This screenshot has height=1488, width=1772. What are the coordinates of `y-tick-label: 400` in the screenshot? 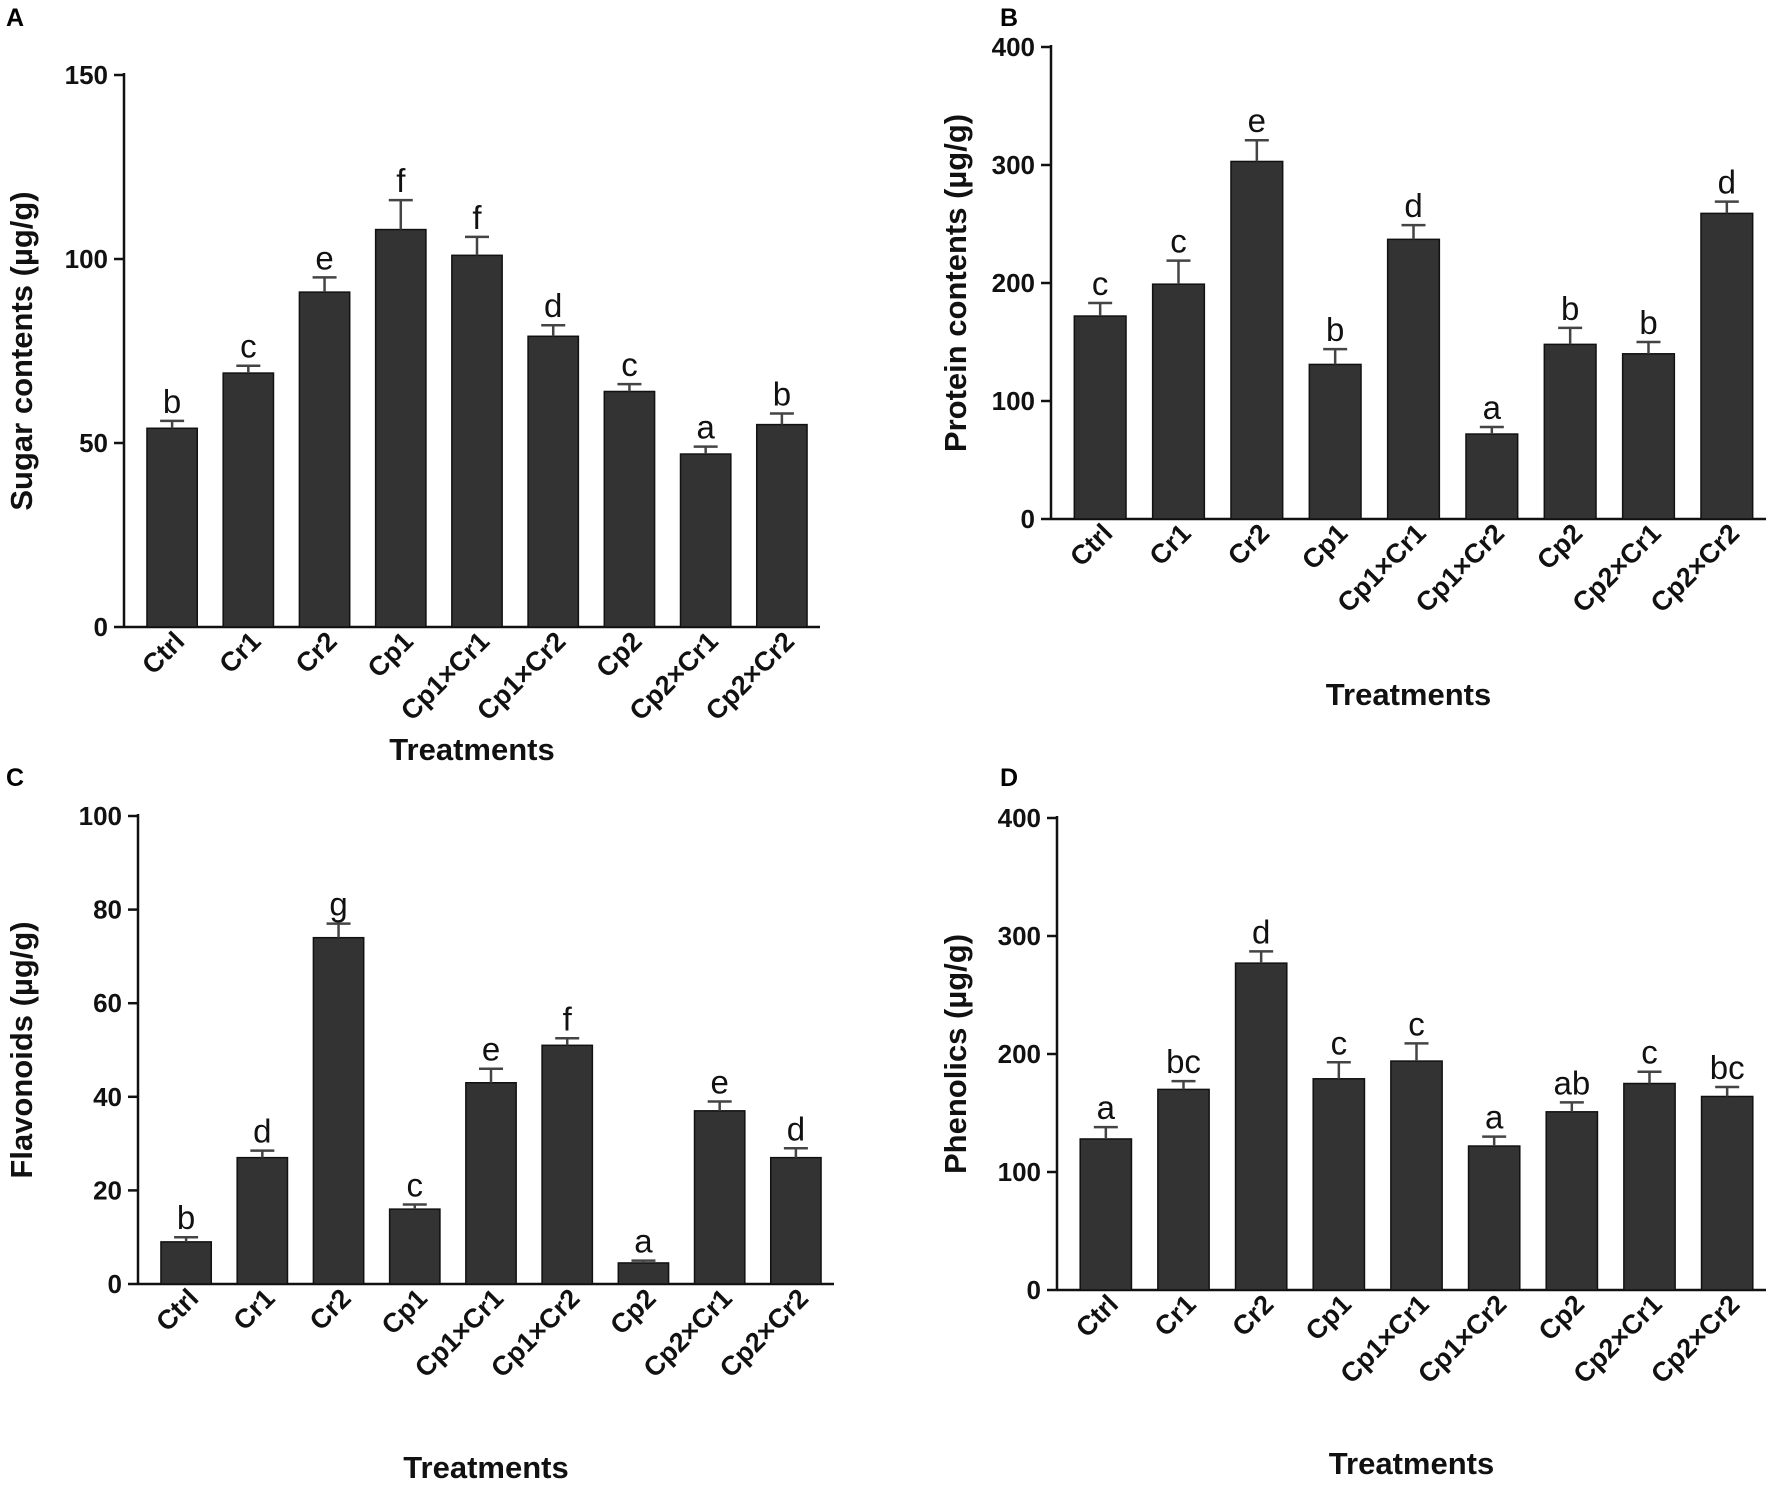 It's located at (1013, 47).